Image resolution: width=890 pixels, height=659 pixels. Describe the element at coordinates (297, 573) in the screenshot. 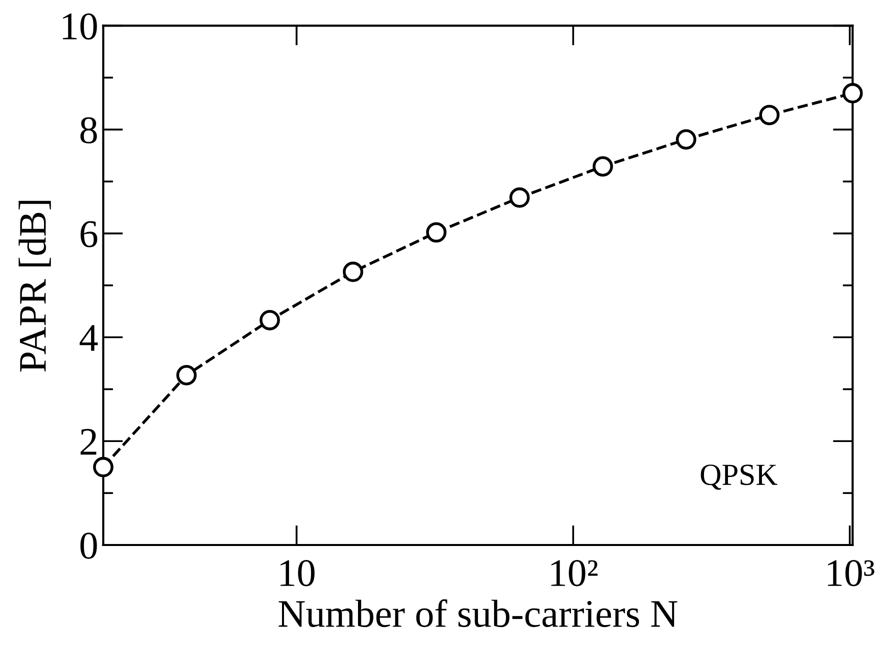

I see `x-tick-label: 10` at that location.